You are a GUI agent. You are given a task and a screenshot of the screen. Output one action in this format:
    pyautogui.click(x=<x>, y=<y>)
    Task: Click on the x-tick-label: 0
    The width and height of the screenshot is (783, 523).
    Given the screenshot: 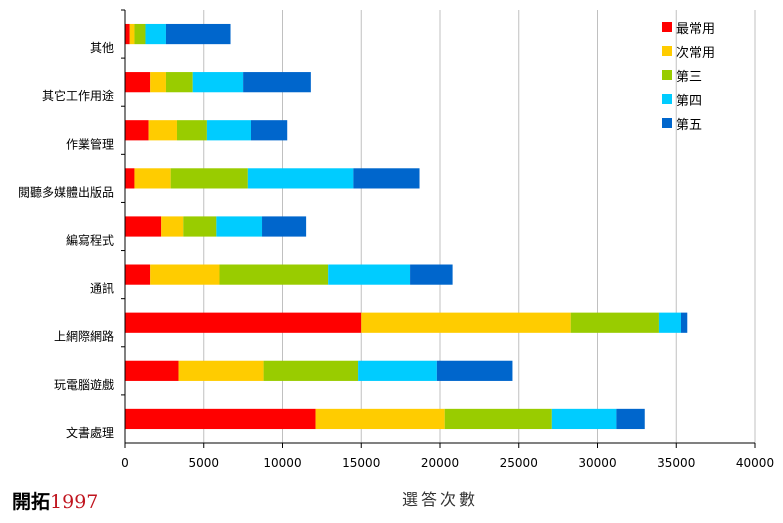 What is the action you would take?
    pyautogui.click(x=125, y=463)
    